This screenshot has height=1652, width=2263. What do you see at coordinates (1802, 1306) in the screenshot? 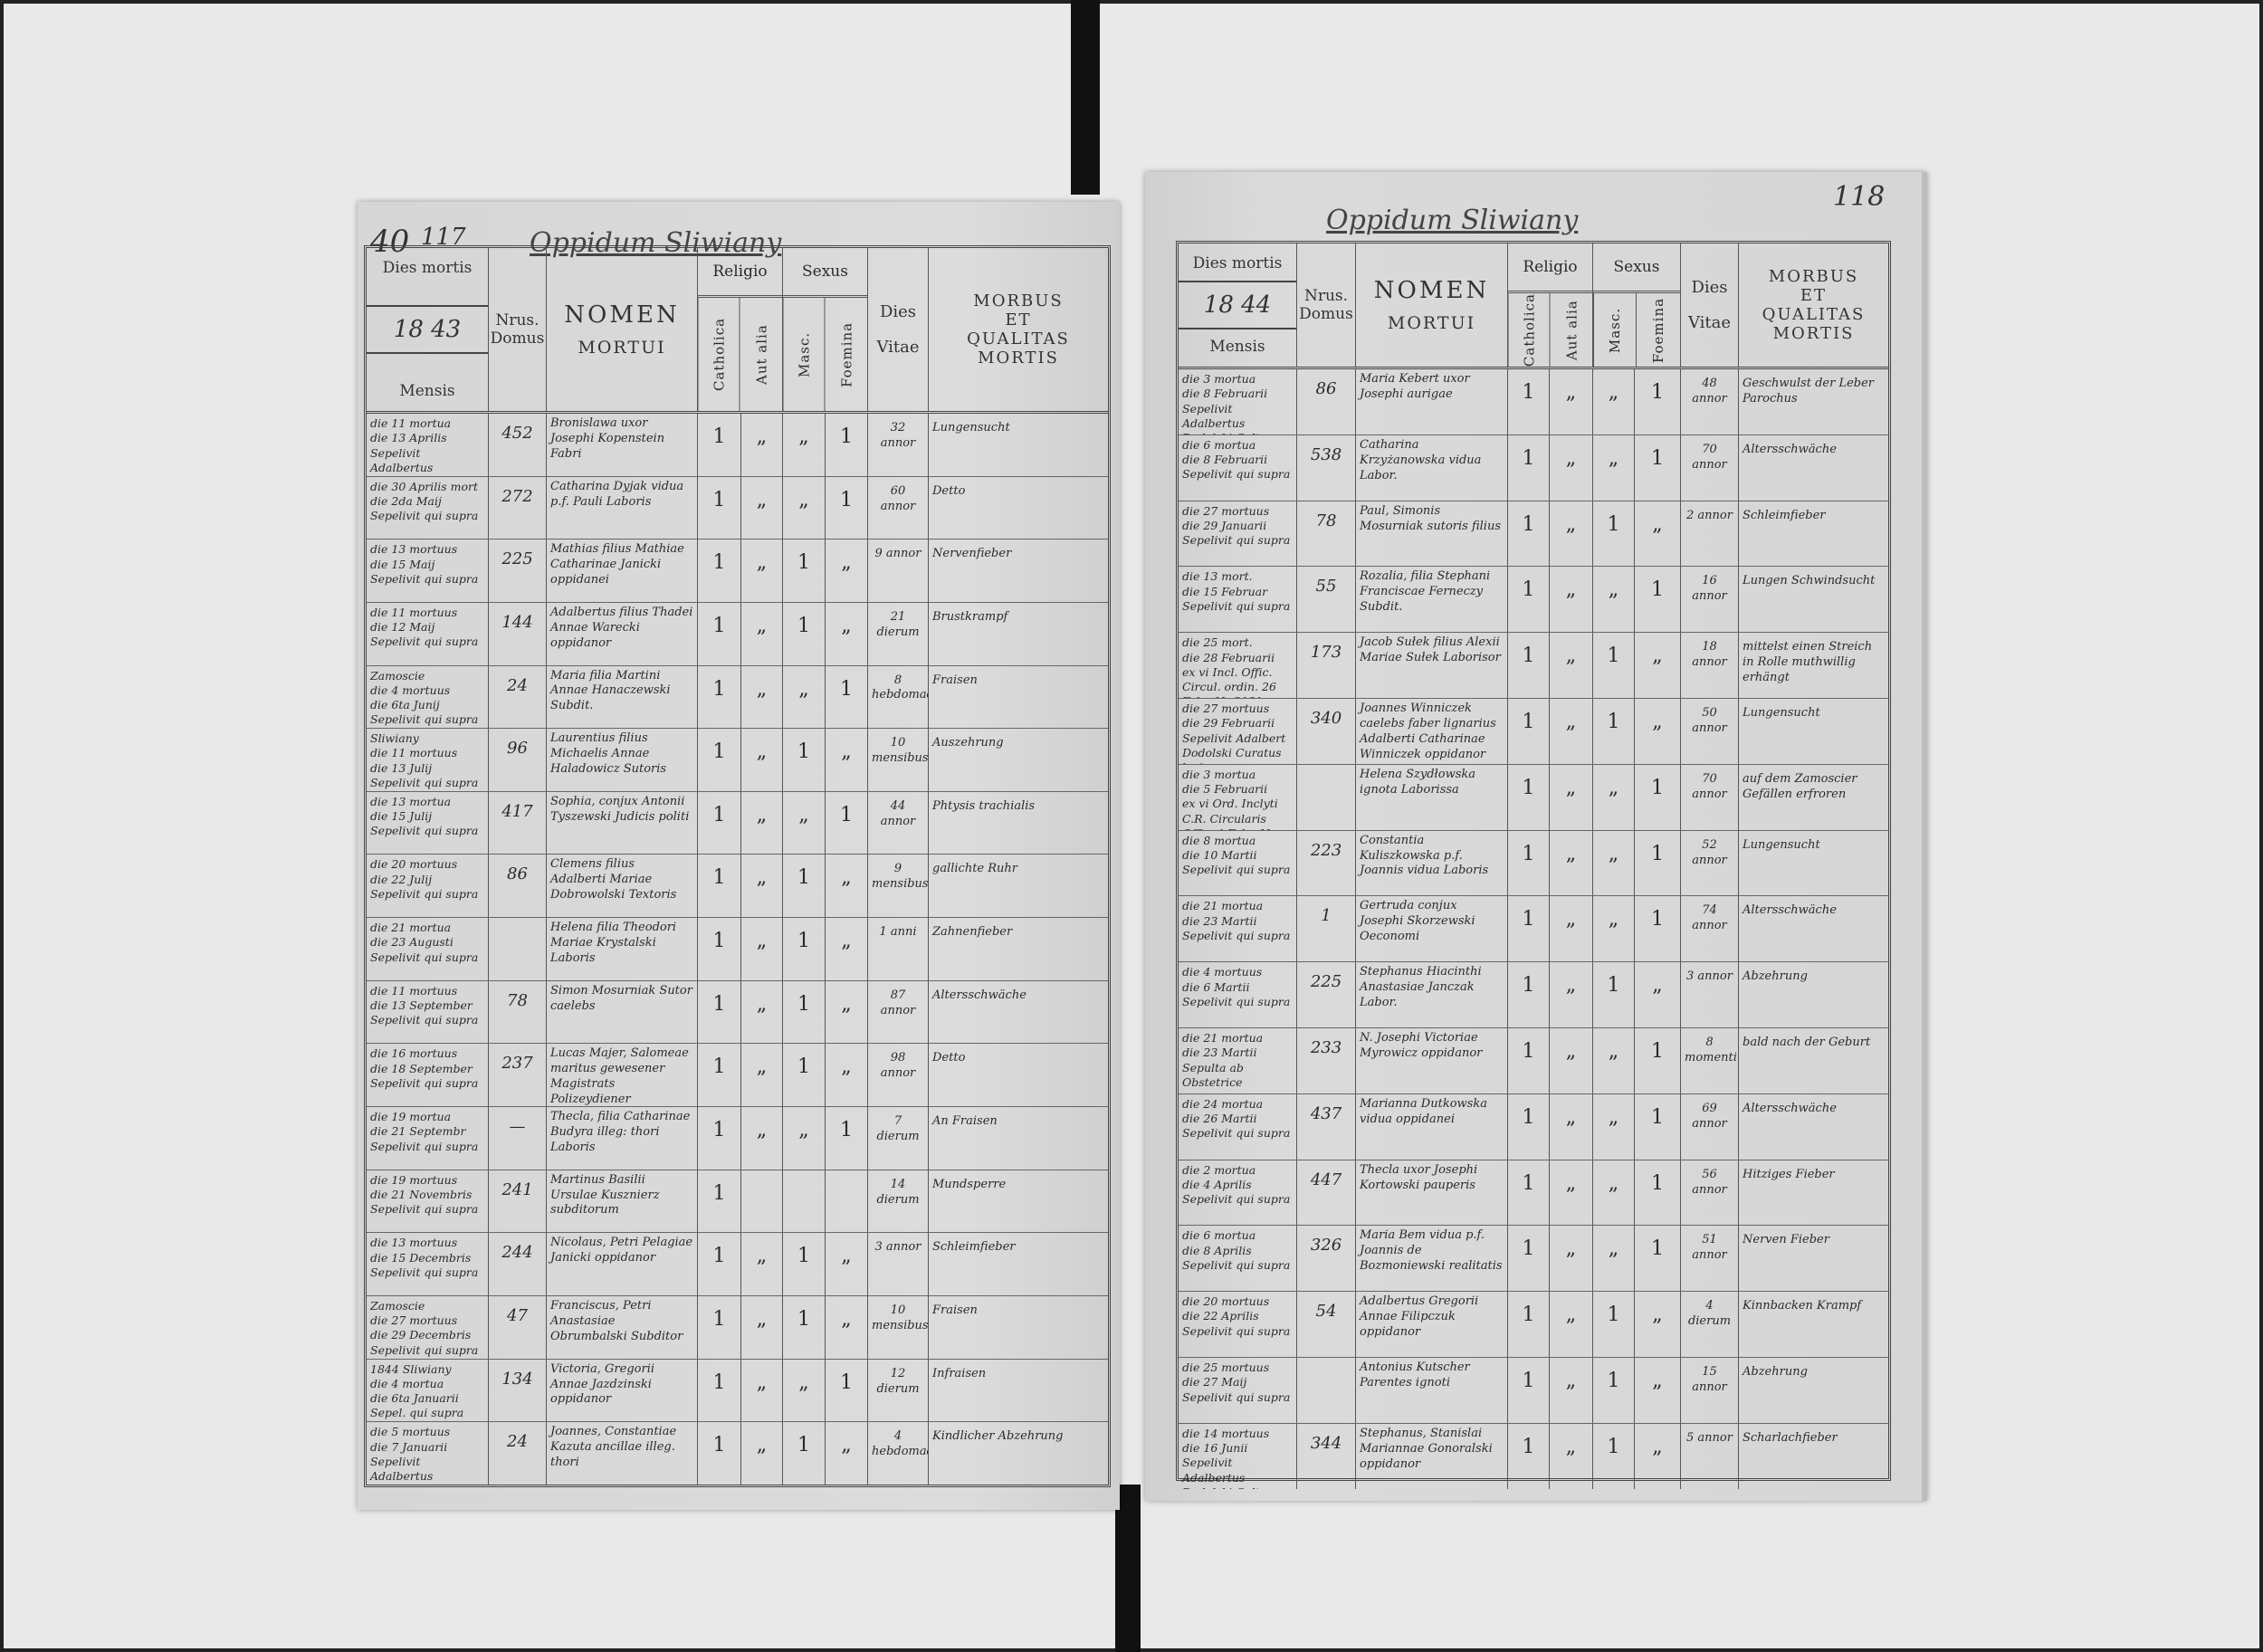
I see `cause-of-death: Kinnbacken Krampf` at bounding box center [1802, 1306].